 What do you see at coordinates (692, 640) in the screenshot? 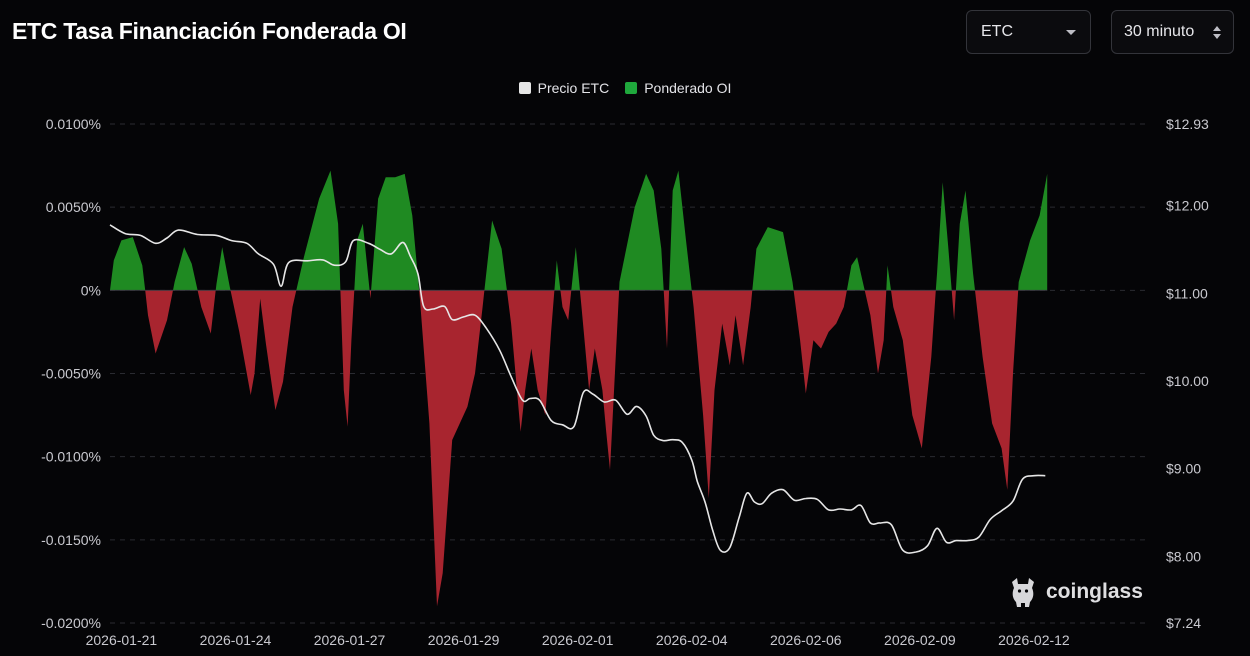
I see `x-tick-label: 2026-02-04` at bounding box center [692, 640].